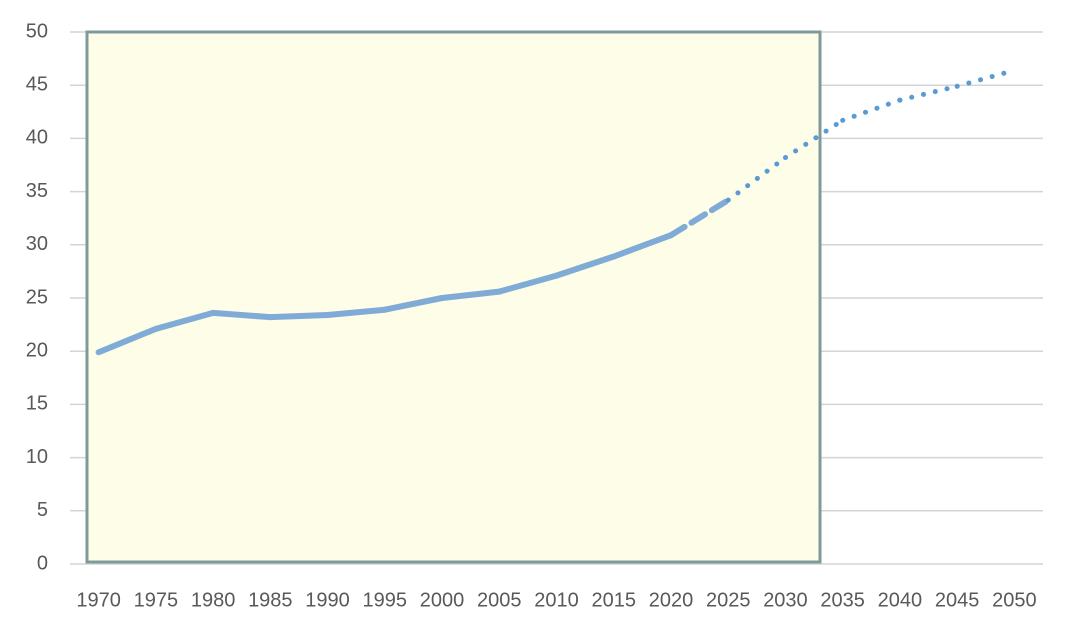 This screenshot has width=1075, height=633. I want to click on x-tick-label: 1980, so click(213, 600).